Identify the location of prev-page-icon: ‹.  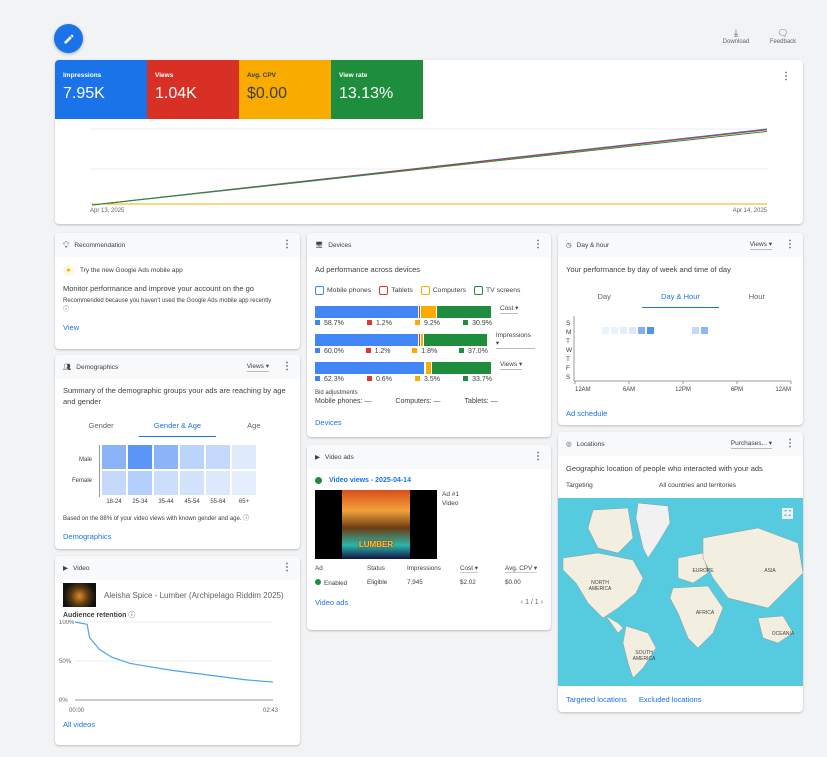
(522, 602).